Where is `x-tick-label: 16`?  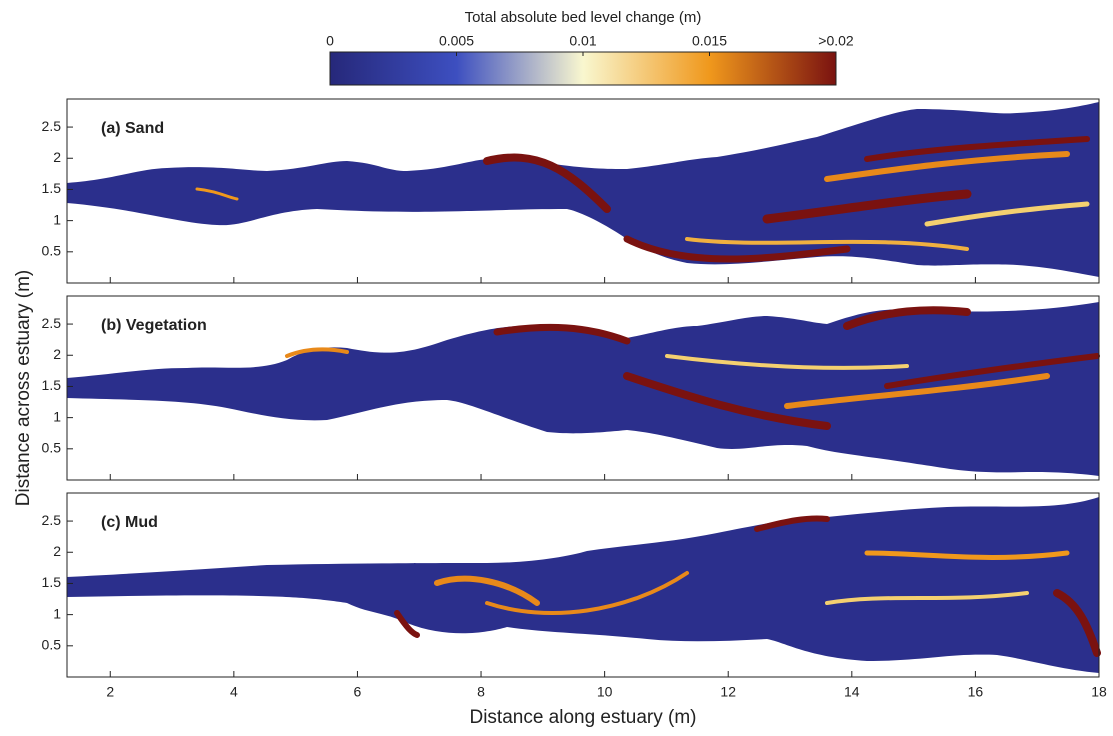 x-tick-label: 16 is located at coordinates (976, 692).